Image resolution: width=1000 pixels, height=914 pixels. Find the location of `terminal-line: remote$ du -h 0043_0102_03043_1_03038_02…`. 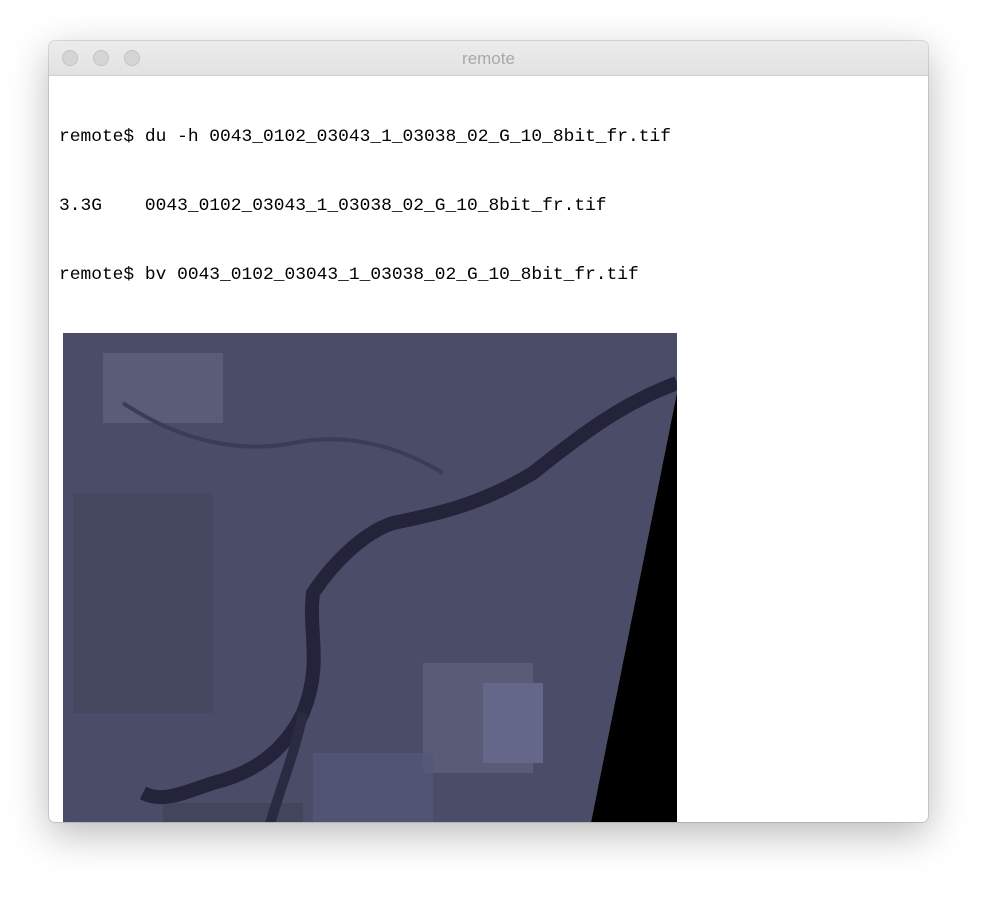

terminal-line: remote$ du -h 0043_0102_03043_1_03038_02… is located at coordinates (365, 137).